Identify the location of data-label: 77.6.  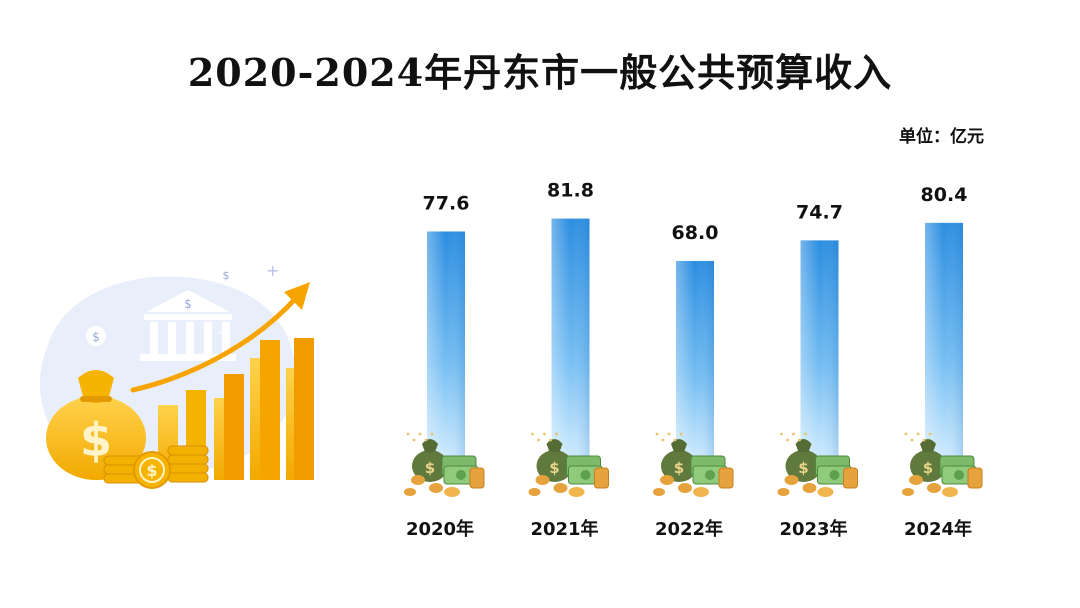
(446, 203).